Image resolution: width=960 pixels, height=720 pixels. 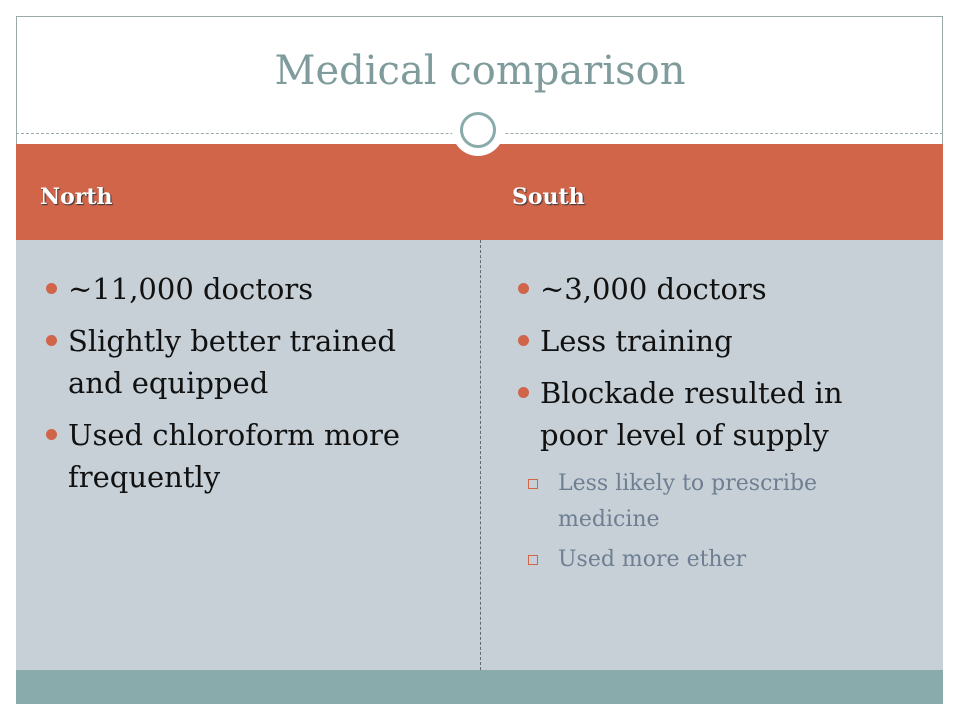 What do you see at coordinates (231, 289) in the screenshot?
I see `bullet: ~11,000 doctors` at bounding box center [231, 289].